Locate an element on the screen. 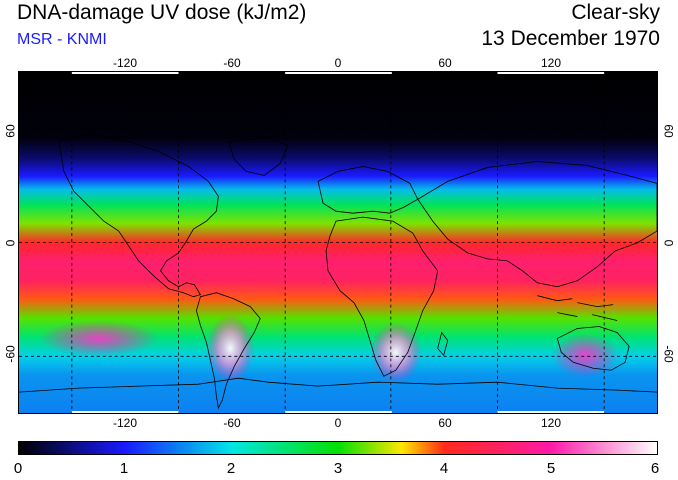  colorbar-label: 6 is located at coordinates (655, 468).